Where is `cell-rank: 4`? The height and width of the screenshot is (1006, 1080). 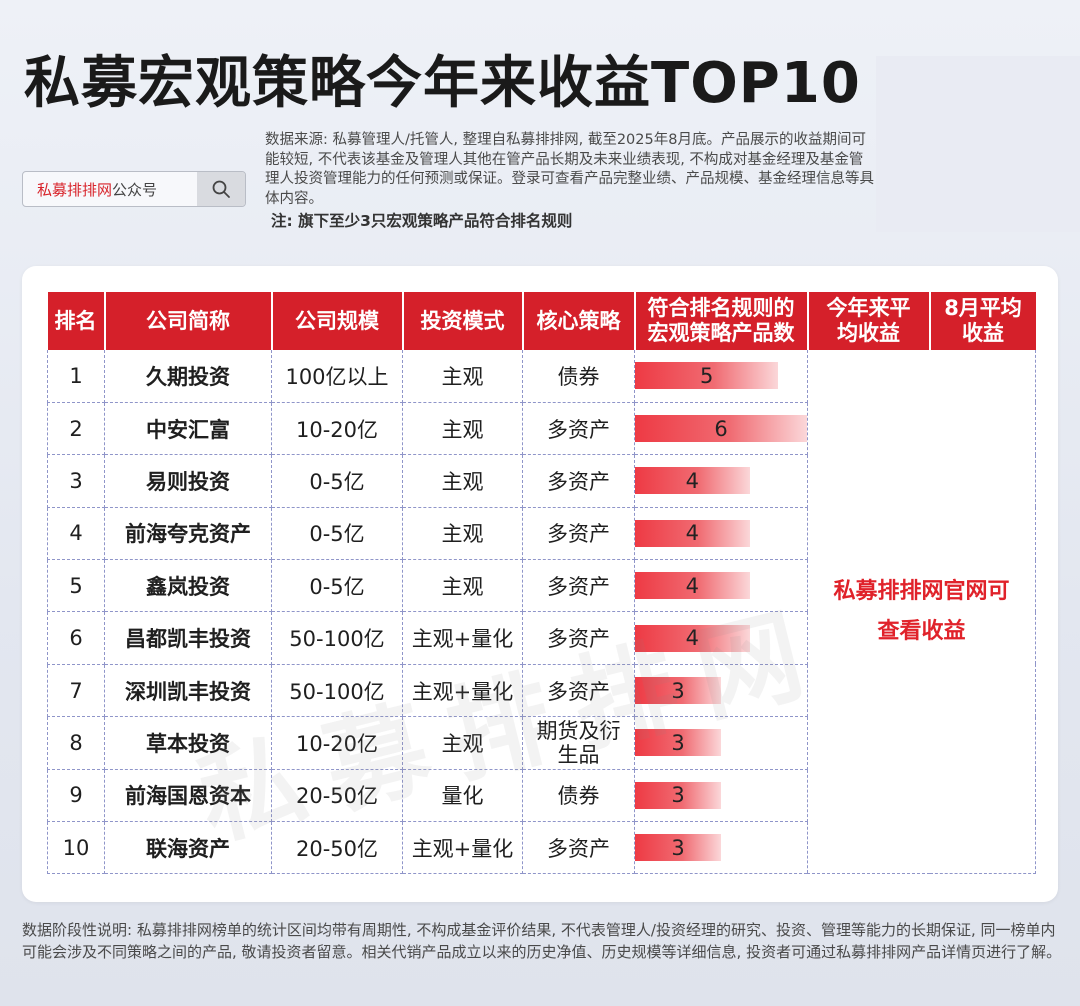
cell-rank: 4 is located at coordinates (76, 534).